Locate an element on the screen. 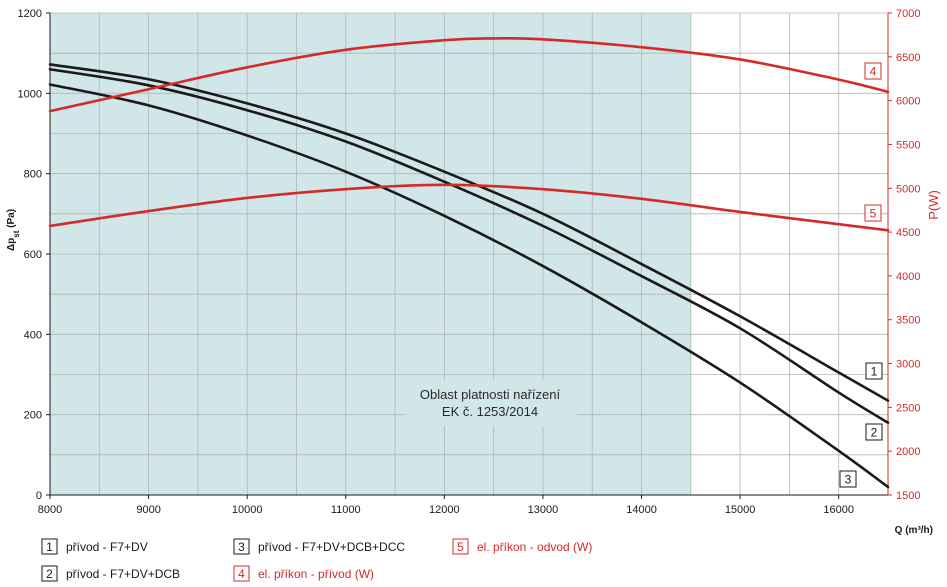 The width and height of the screenshot is (947, 587). y-axis-left-label-main: Δp is located at coordinates (11, 244).